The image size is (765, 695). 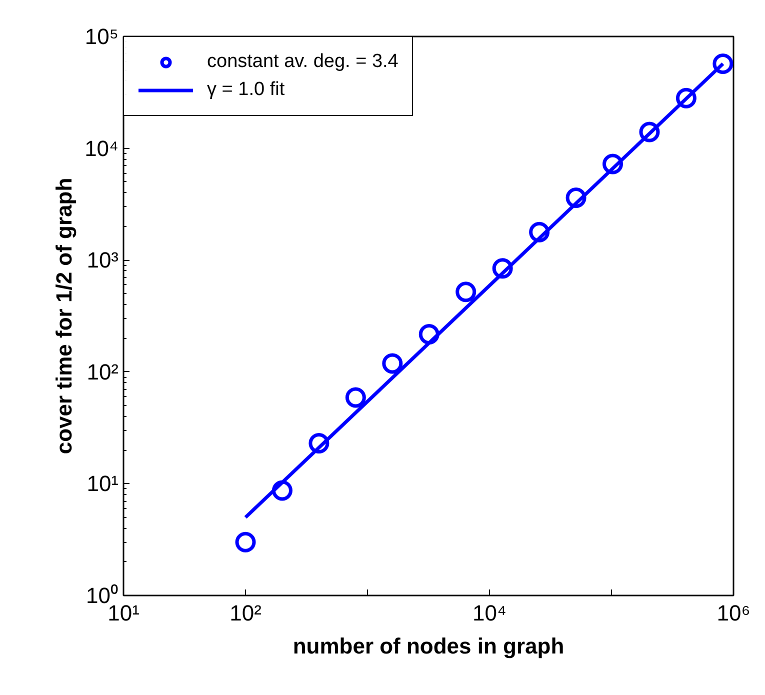 I want to click on x-tick-label: 10⁶, so click(x=733, y=613).